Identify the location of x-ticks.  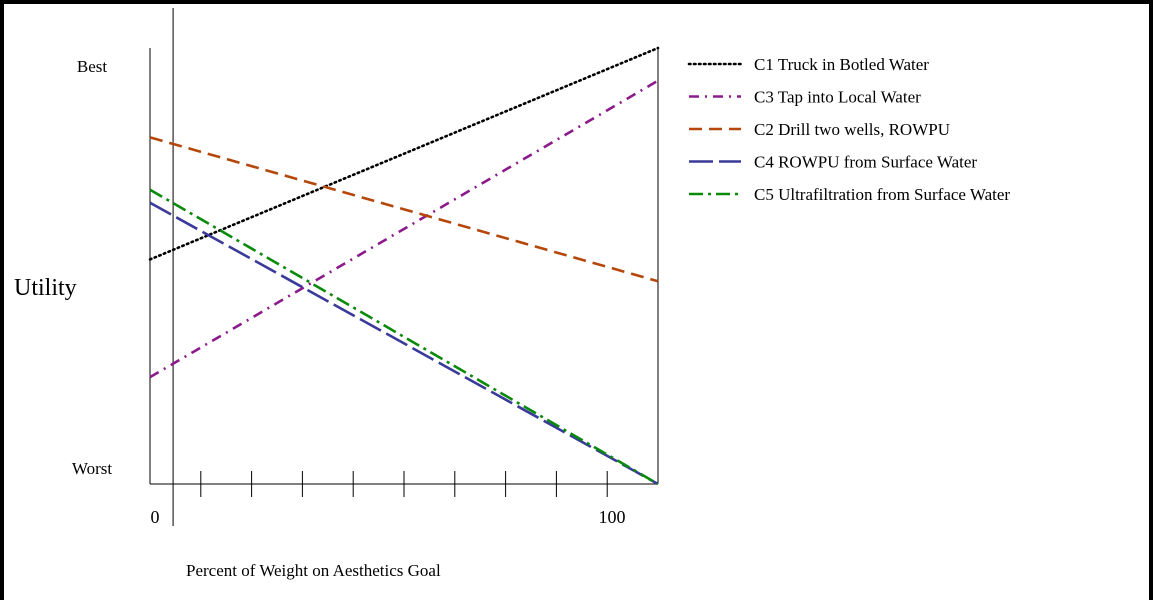
(404, 484).